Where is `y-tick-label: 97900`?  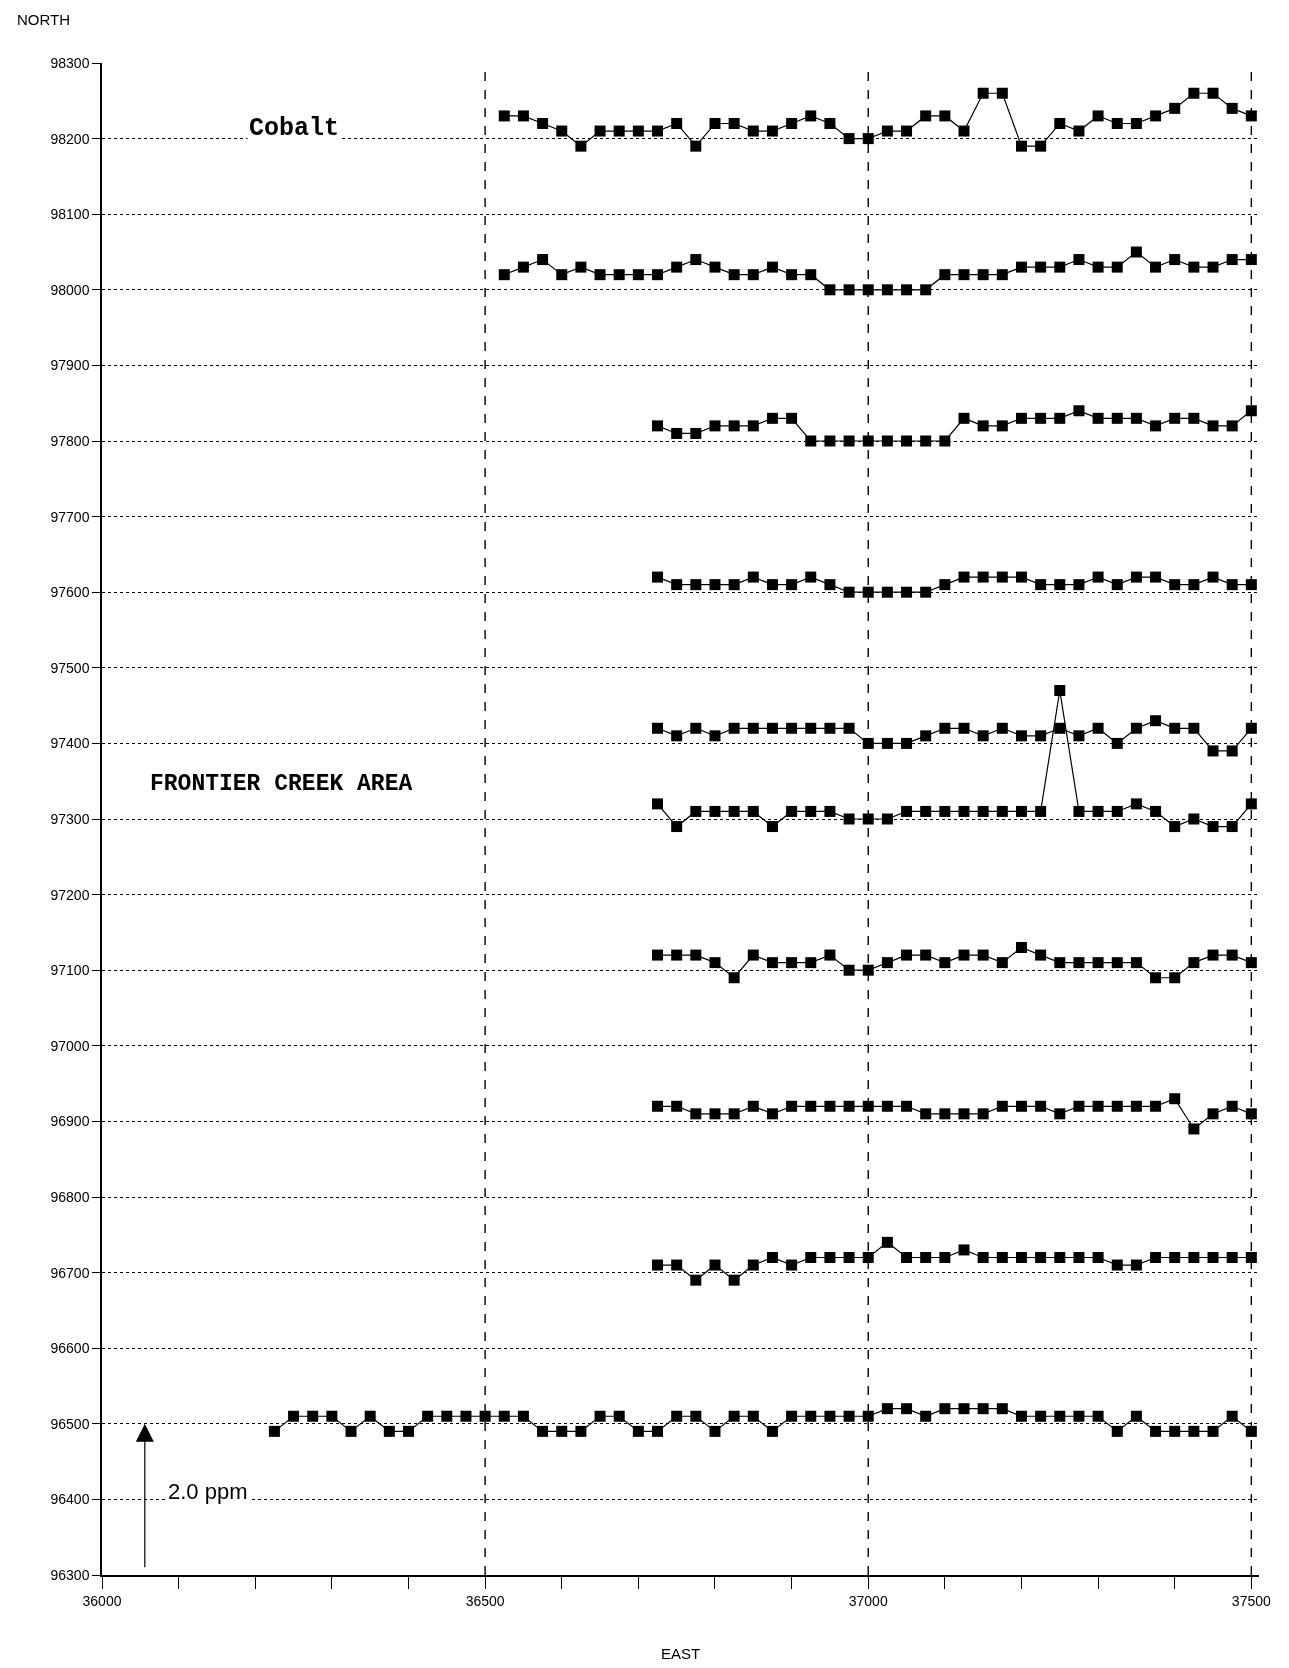 y-tick-label: 97900 is located at coordinates (70, 365).